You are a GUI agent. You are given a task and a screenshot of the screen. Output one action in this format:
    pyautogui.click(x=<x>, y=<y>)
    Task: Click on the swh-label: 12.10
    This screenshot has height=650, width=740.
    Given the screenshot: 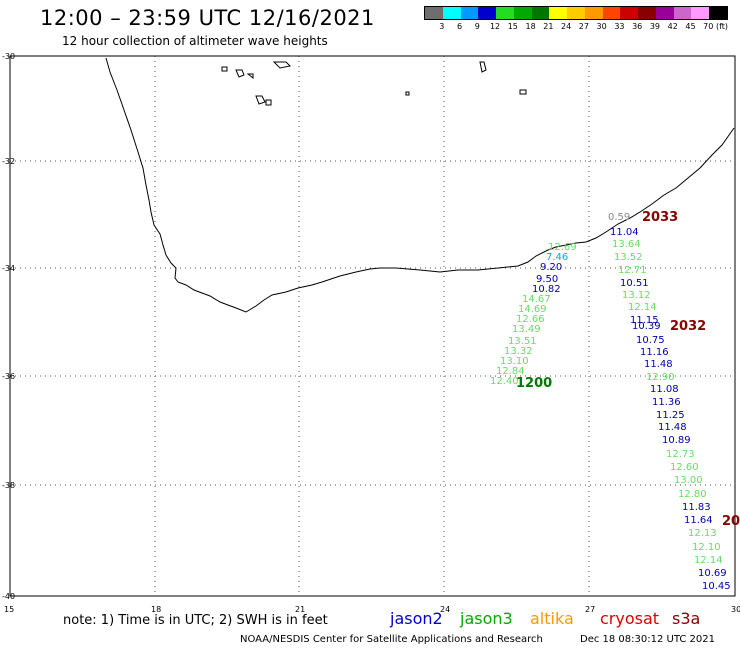 What is the action you would take?
    pyautogui.click(x=706, y=547)
    